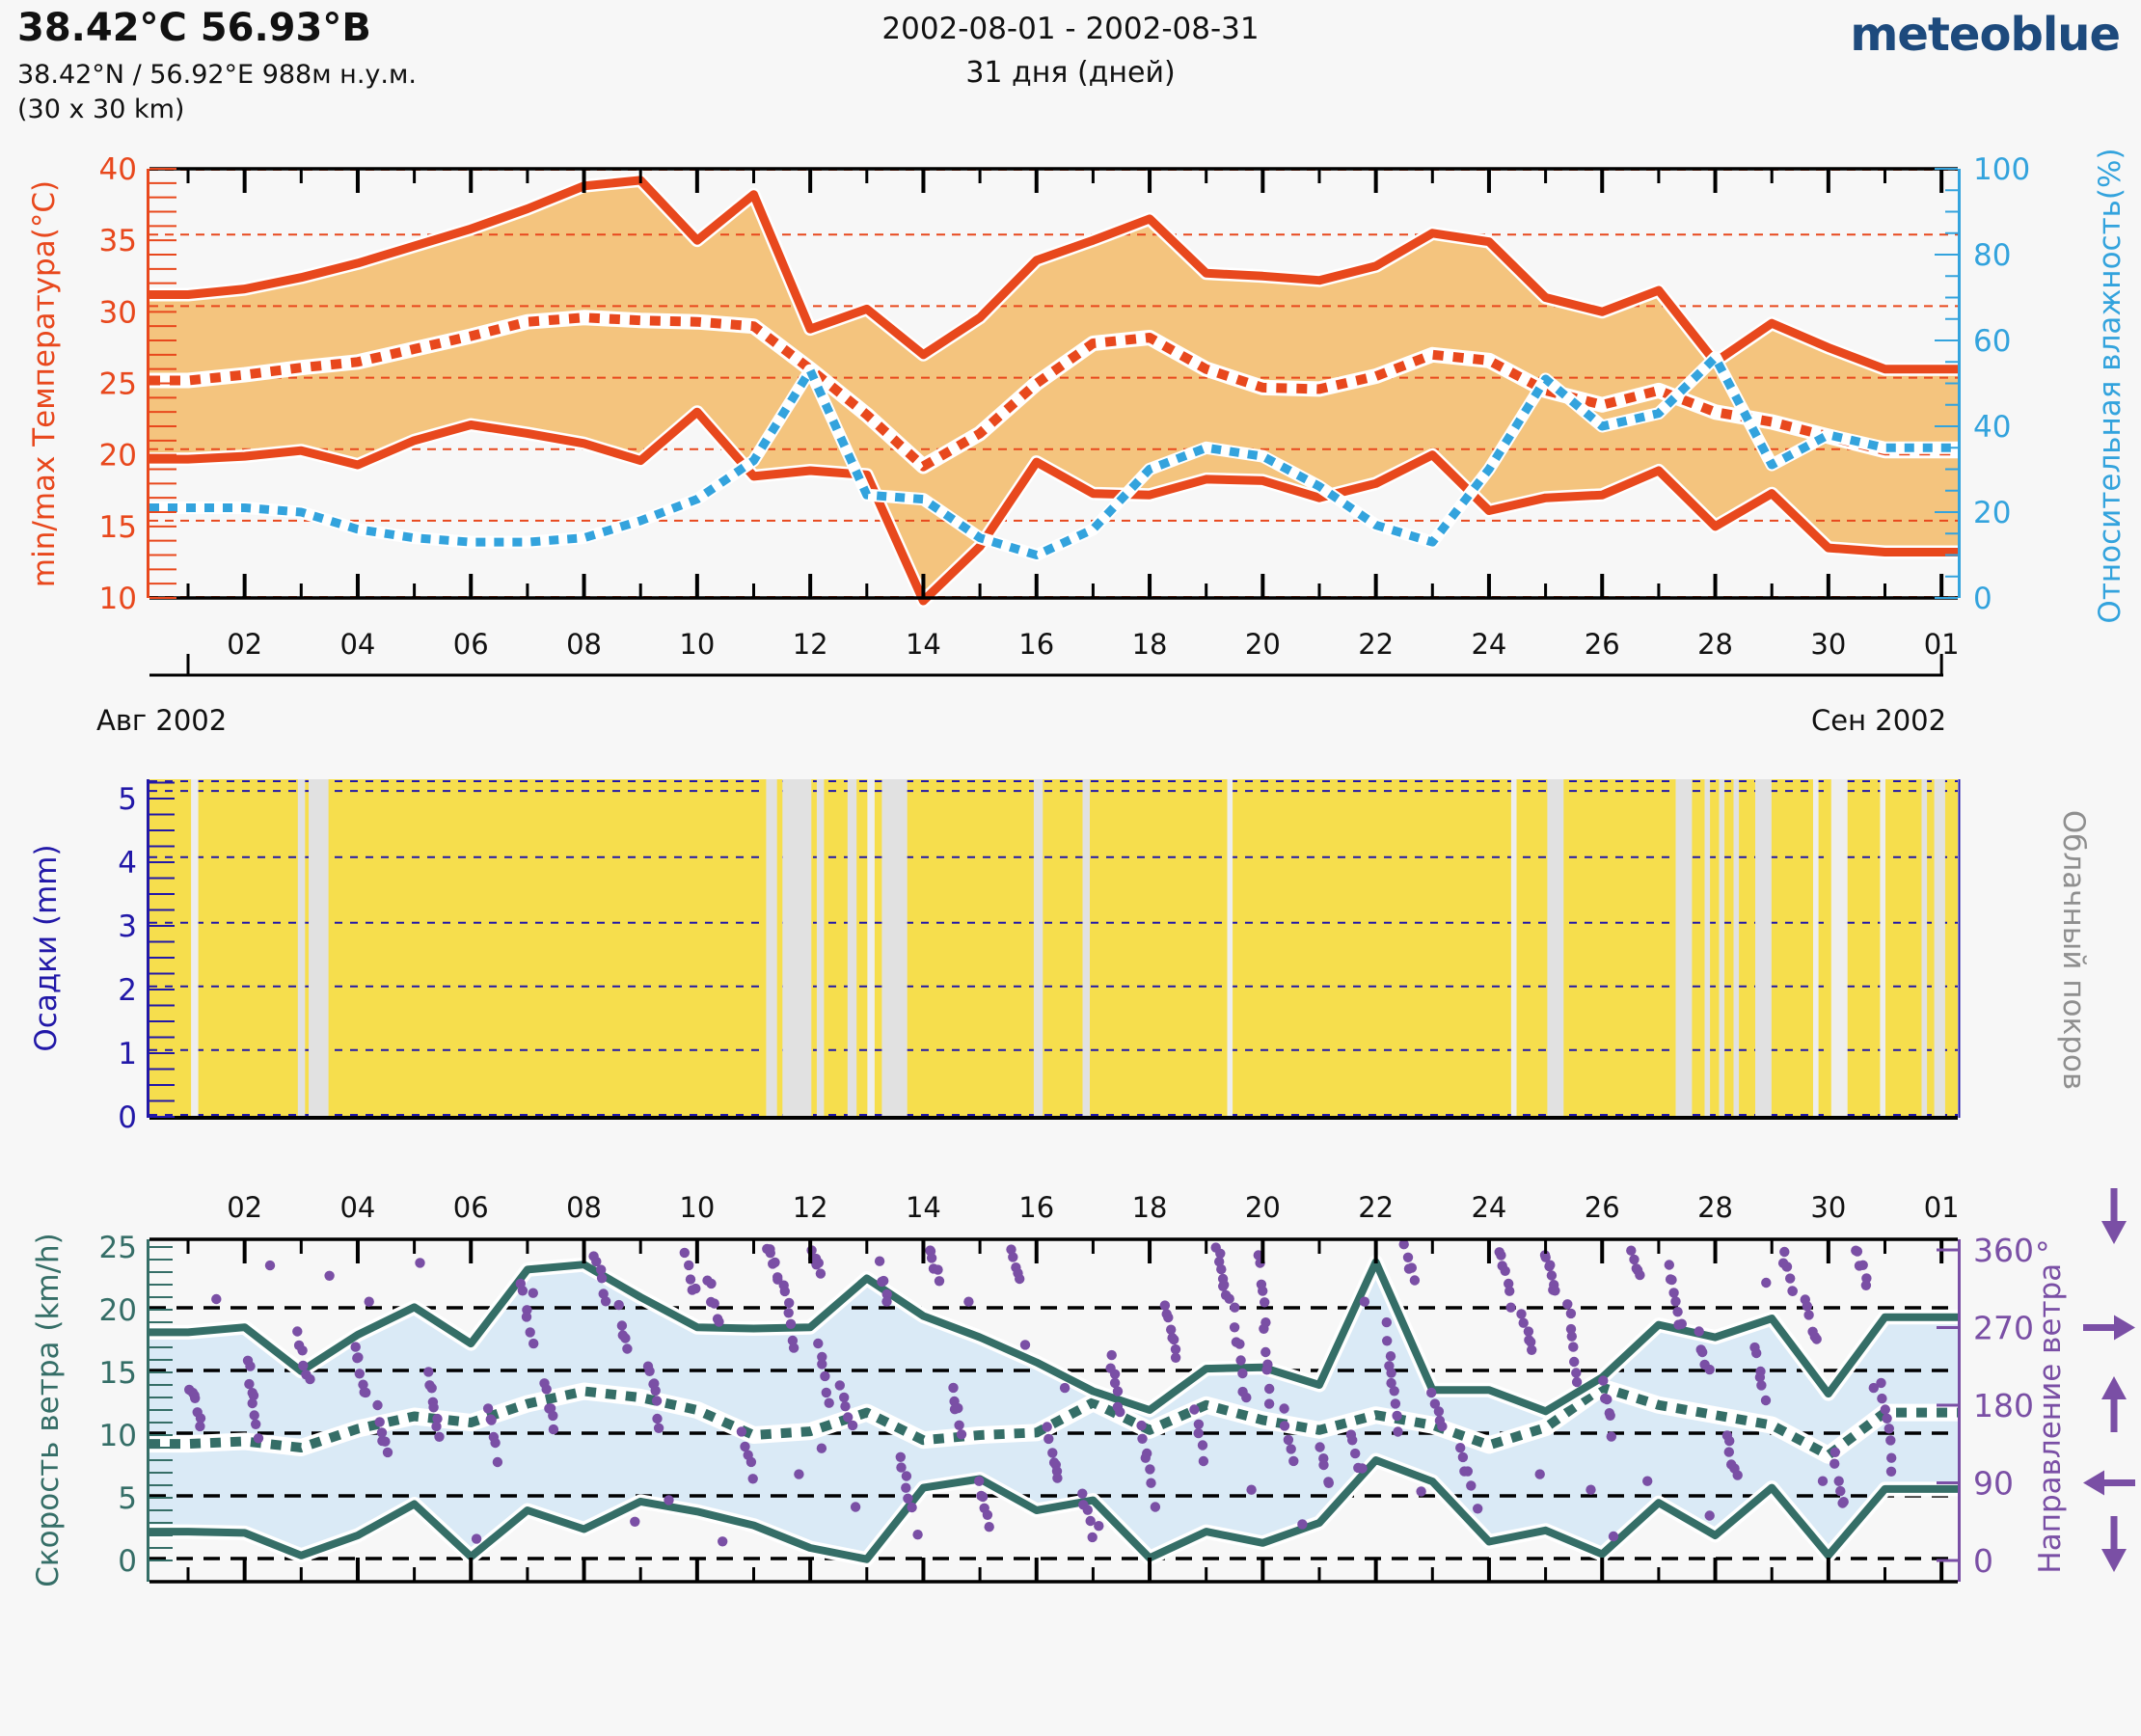  What do you see at coordinates (162, 720) in the screenshot?
I see `month-label-august: Авг 2002` at bounding box center [162, 720].